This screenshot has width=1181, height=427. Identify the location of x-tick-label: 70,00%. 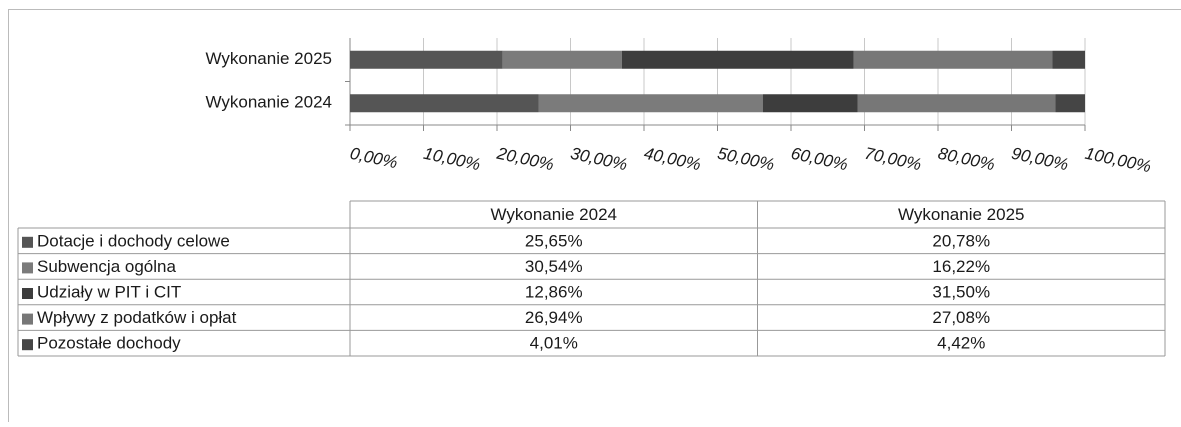
(893, 159).